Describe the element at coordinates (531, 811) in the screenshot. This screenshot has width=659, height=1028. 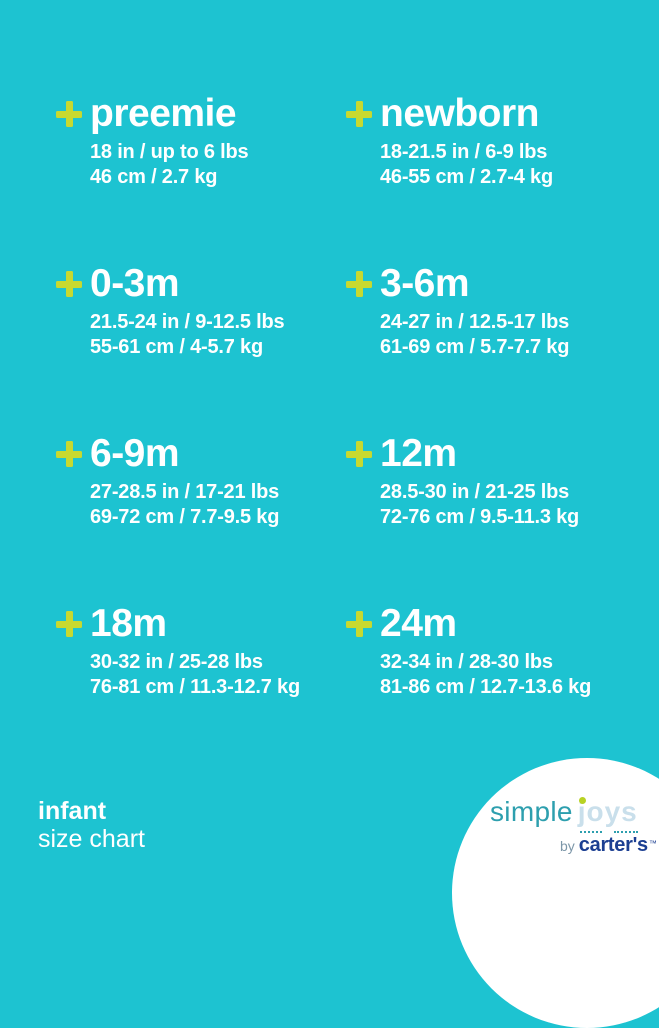
I see `logo-simple-text: simple` at that location.